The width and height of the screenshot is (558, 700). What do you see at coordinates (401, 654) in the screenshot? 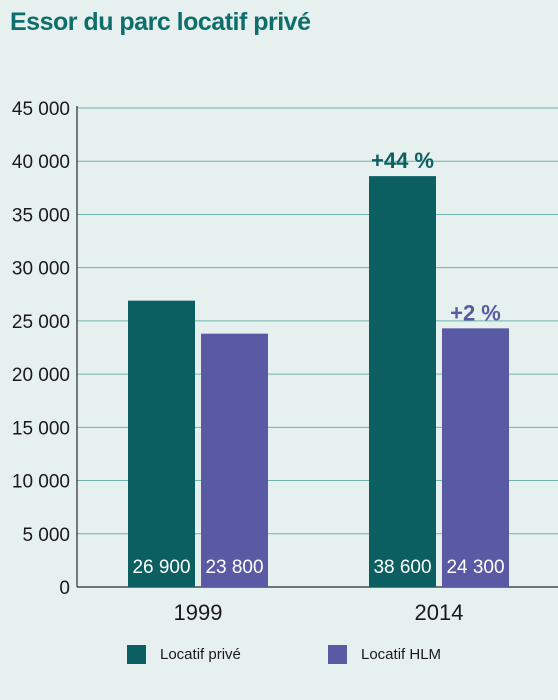
I see `legend-label-hlm: Locatif HLM` at bounding box center [401, 654].